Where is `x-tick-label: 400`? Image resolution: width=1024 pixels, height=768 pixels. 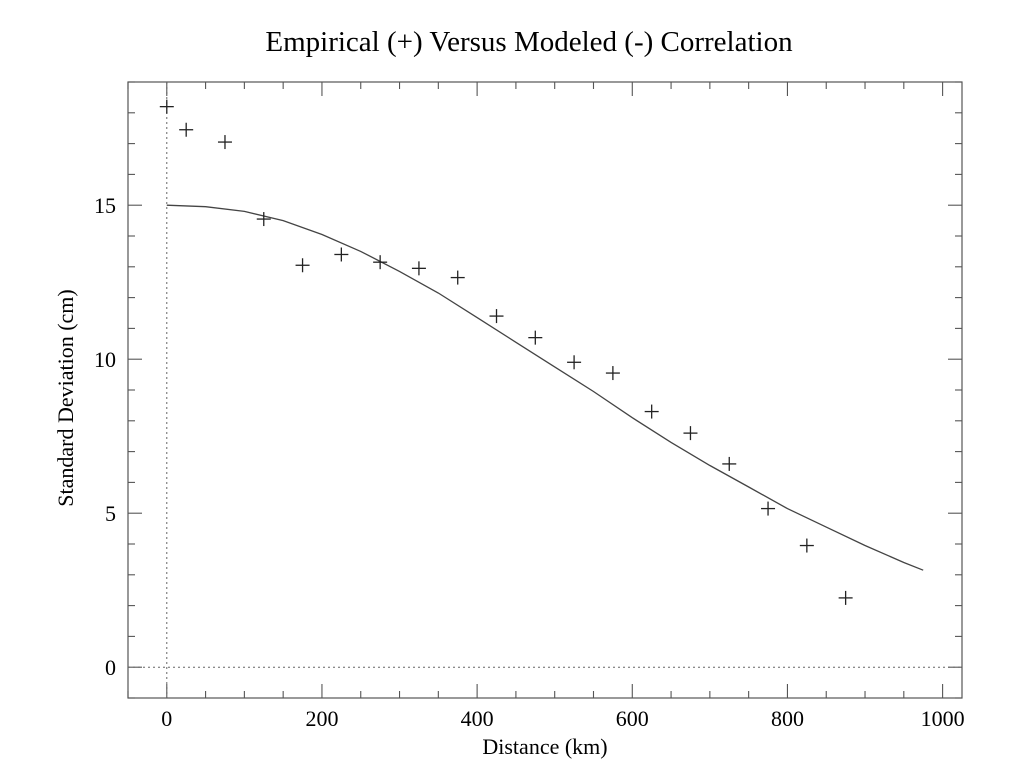
x-tick-label: 400 is located at coordinates (477, 718).